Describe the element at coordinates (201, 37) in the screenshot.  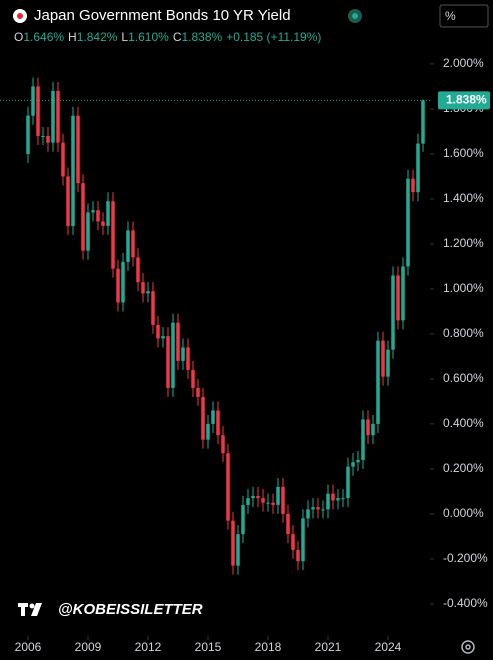
I see `ohlc-value: 1.838%` at that location.